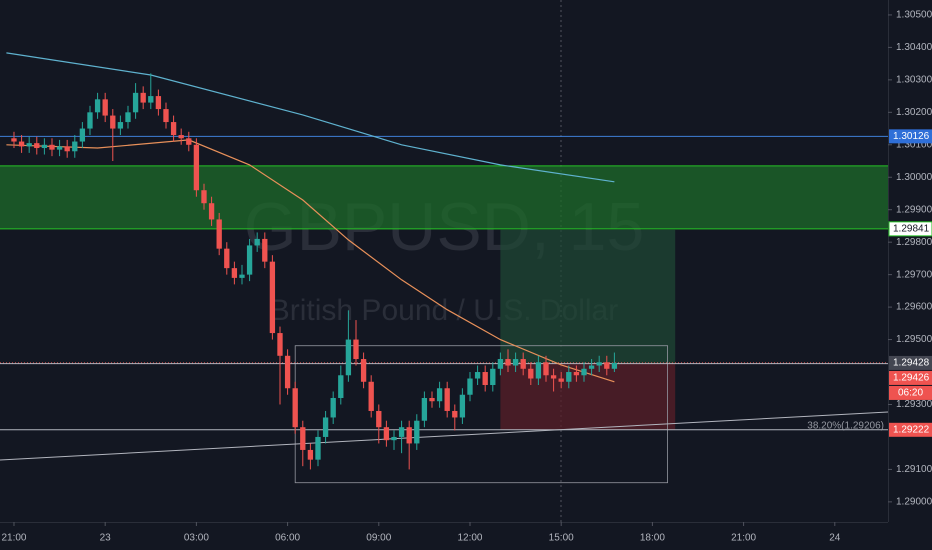 This screenshot has height=550, width=932. I want to click on trend-line, so click(444, 436).